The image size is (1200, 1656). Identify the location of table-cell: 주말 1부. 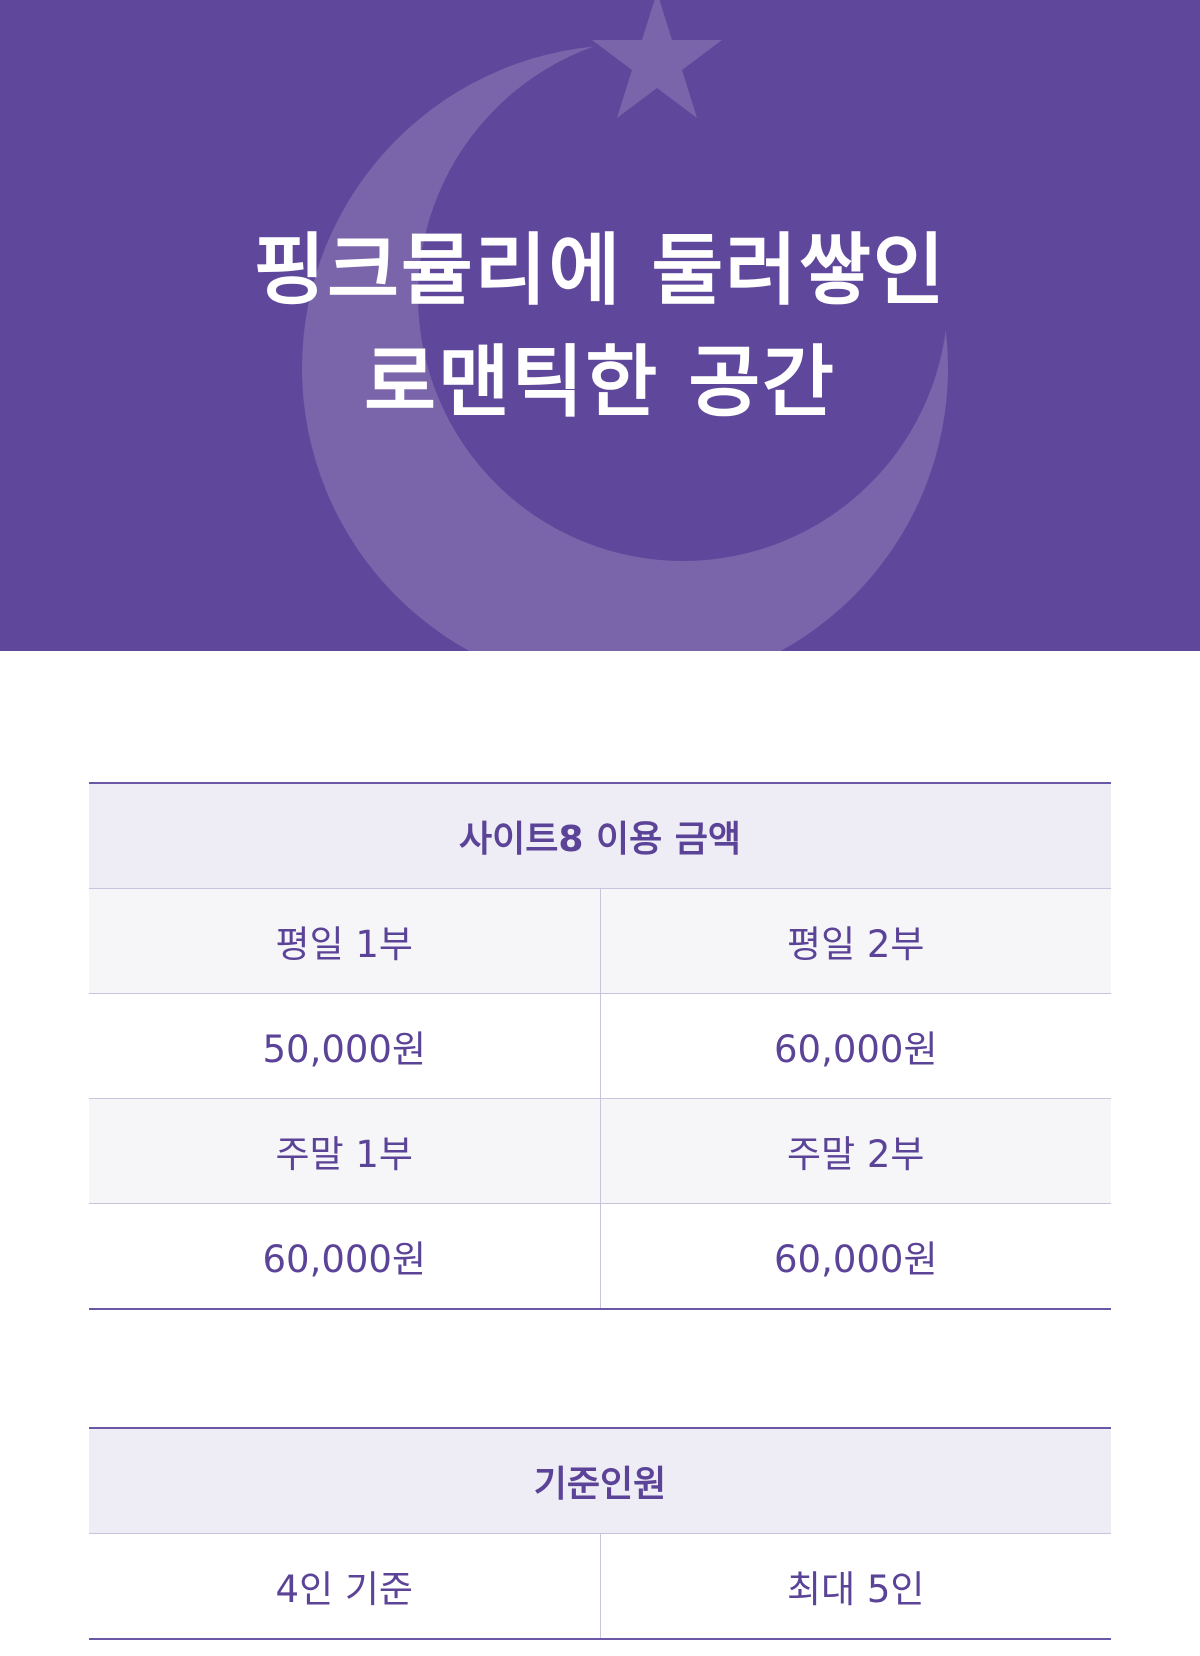
(345, 1151).